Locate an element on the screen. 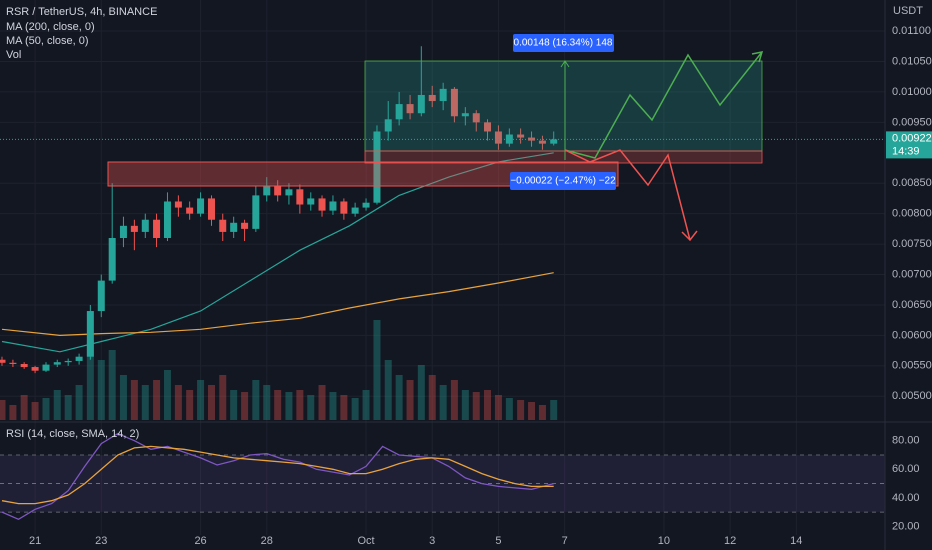 This screenshot has width=932, height=550. last-price-label: 0.00922 is located at coordinates (912, 138).